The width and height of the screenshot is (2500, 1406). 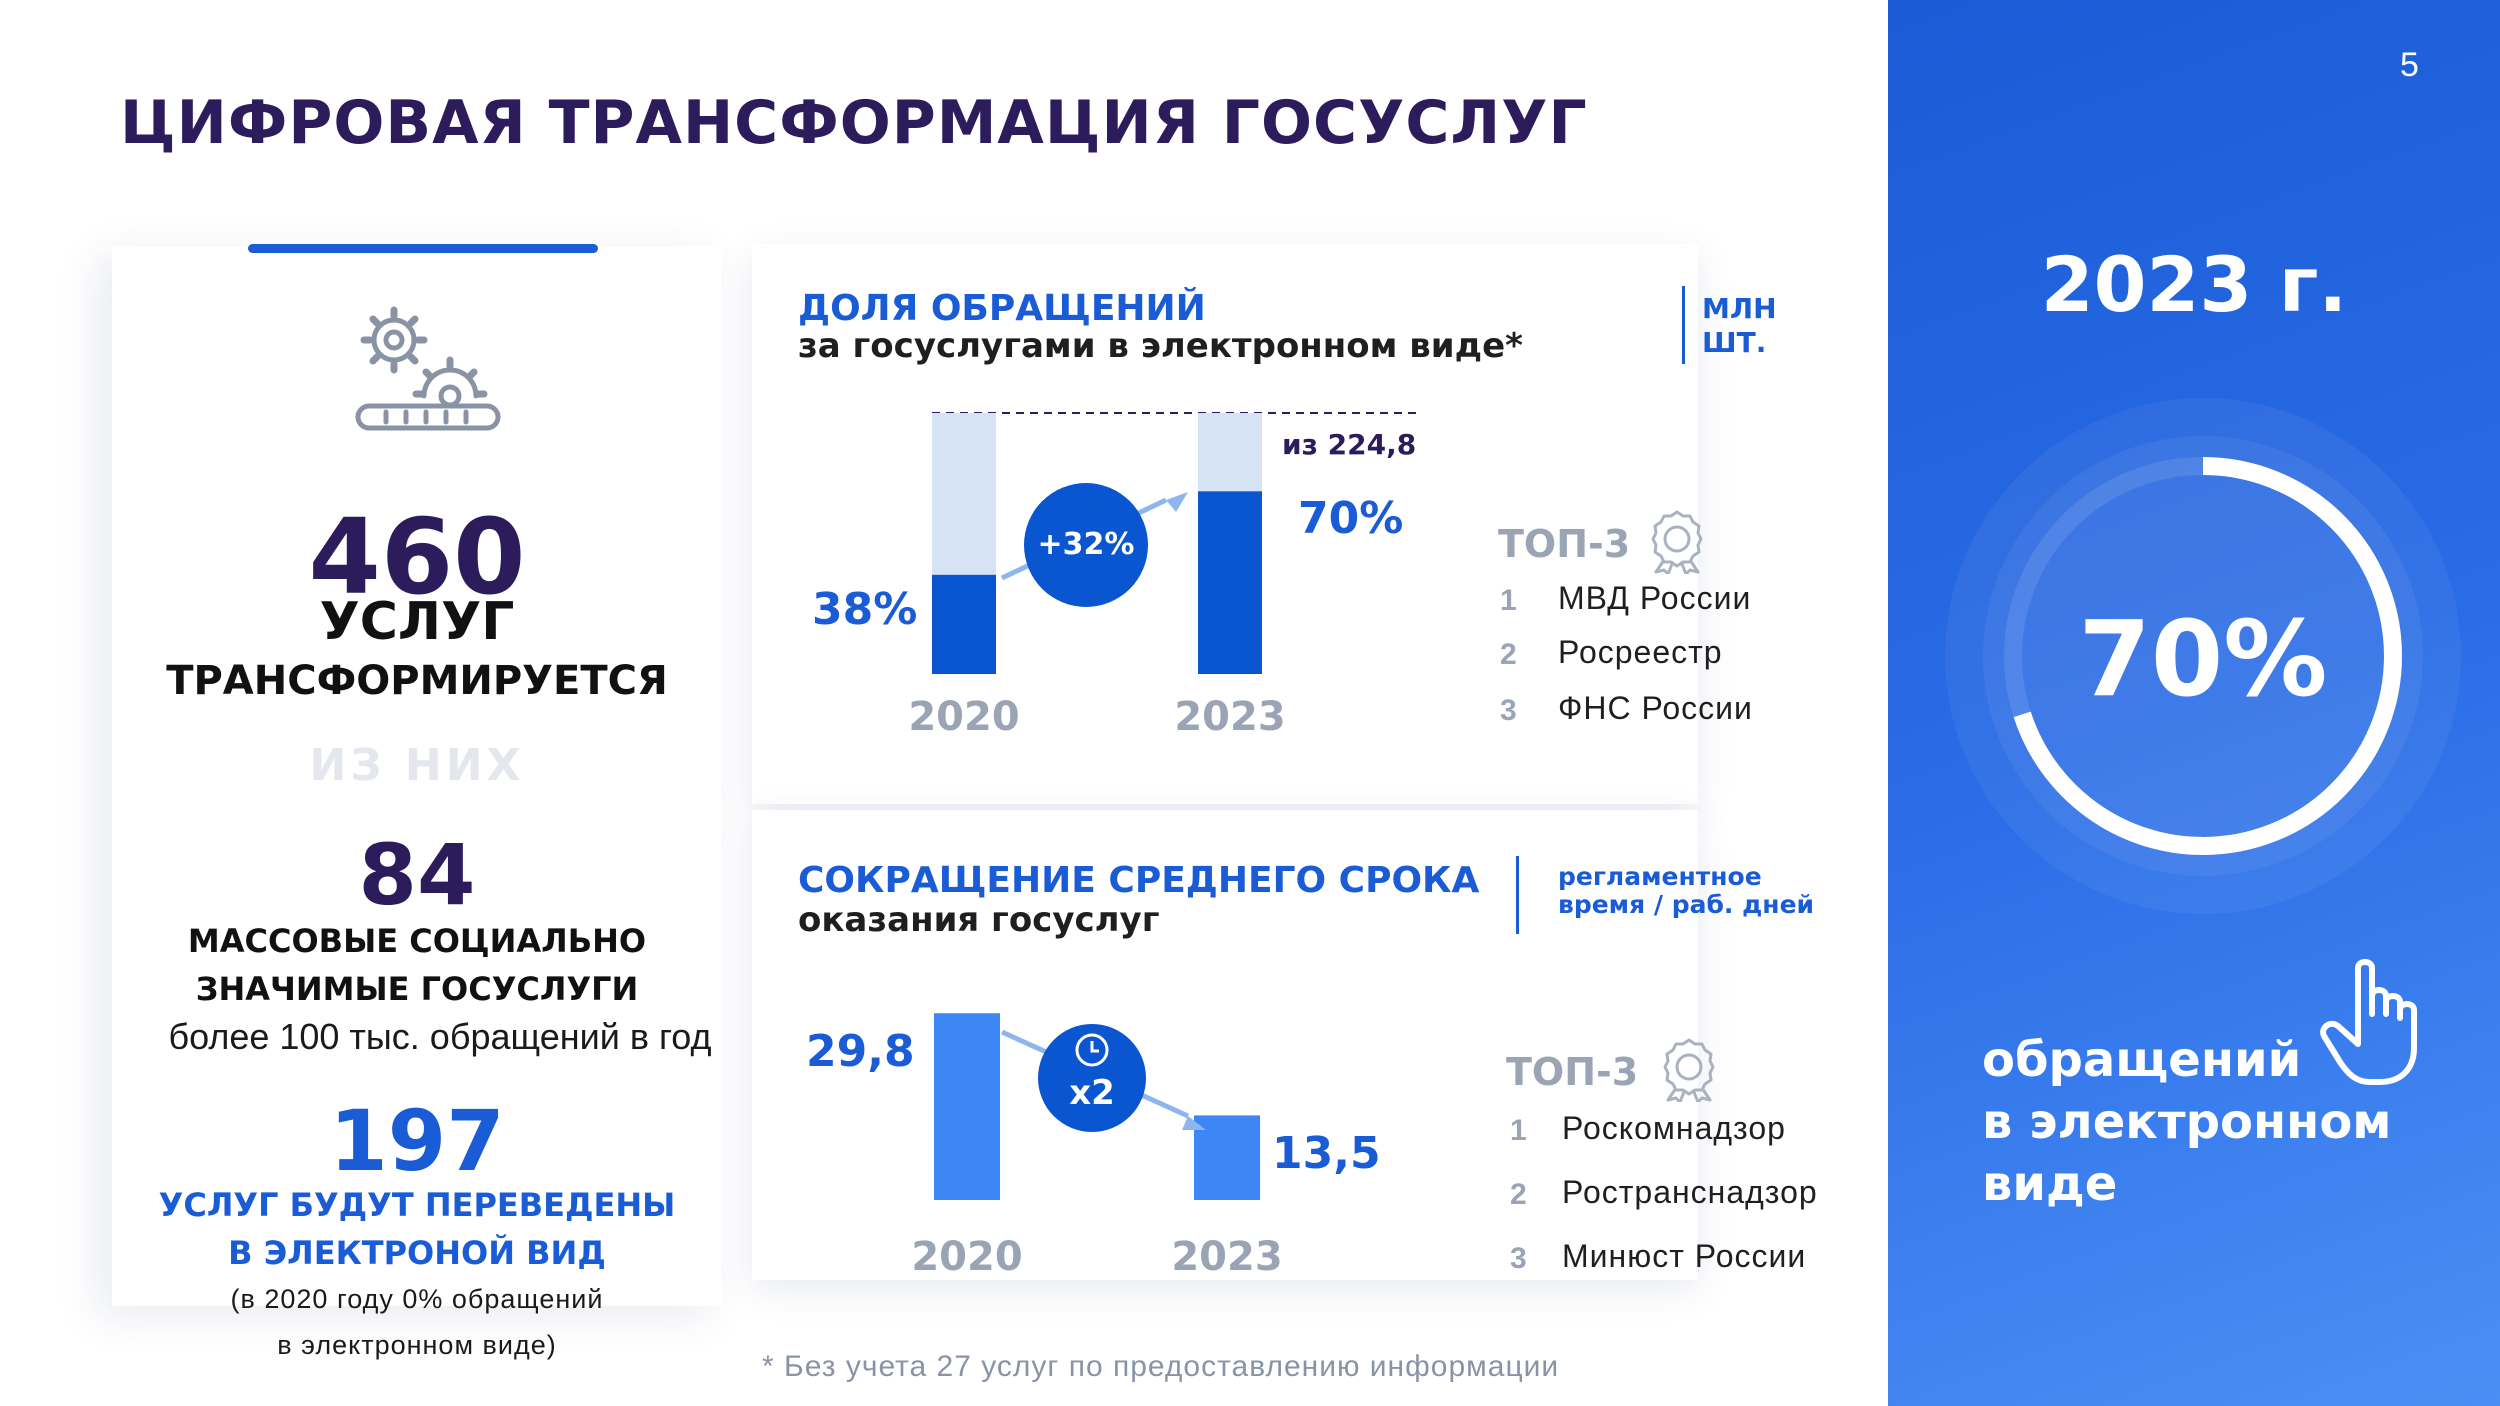 What do you see at coordinates (966, 1257) in the screenshot?
I see `time-year-label-2020: 2020` at bounding box center [966, 1257].